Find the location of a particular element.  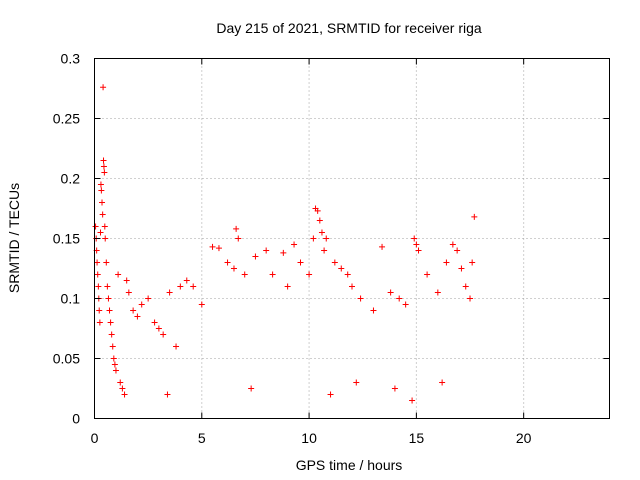

y-axis-label: SRMTID / TECUs is located at coordinates (14, 238).